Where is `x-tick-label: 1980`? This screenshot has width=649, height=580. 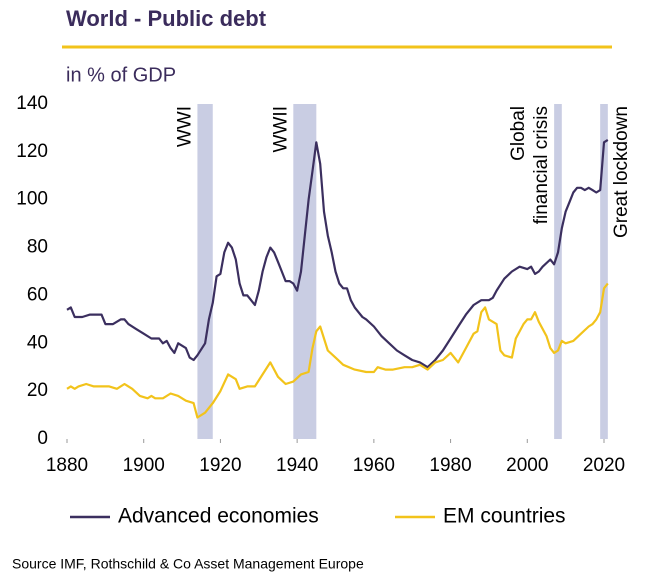
x-tick-label: 1980 is located at coordinates (450, 465).